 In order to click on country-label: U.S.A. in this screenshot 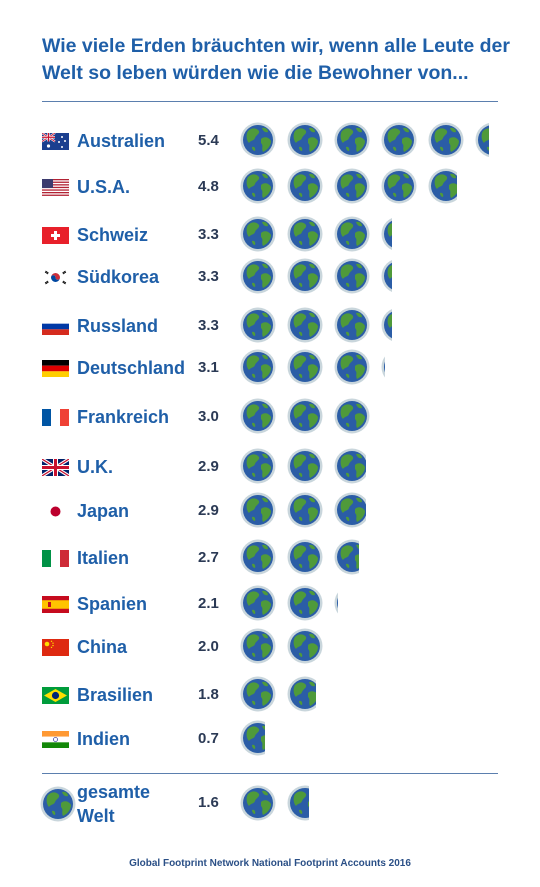, I will do `click(104, 187)`.